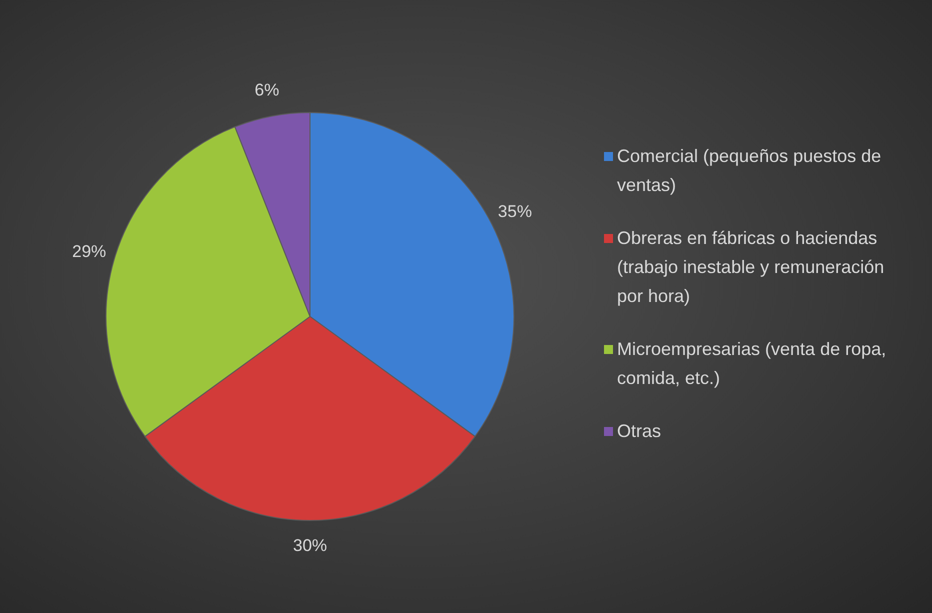 The width and height of the screenshot is (932, 613). I want to click on legend-label: Otras, so click(639, 431).